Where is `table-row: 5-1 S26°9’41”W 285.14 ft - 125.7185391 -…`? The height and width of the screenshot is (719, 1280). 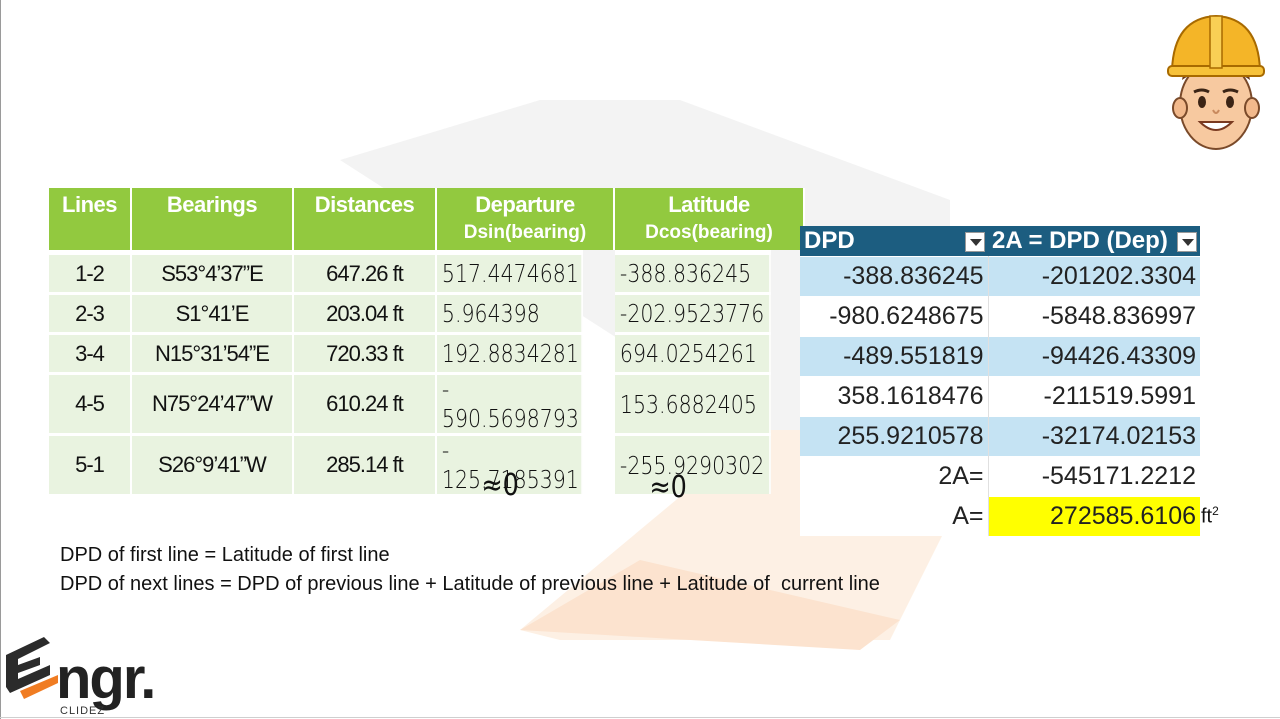 table-row: 5-1 S26°9’41”W 285.14 ft - 125.7185391 -… is located at coordinates (427, 463).